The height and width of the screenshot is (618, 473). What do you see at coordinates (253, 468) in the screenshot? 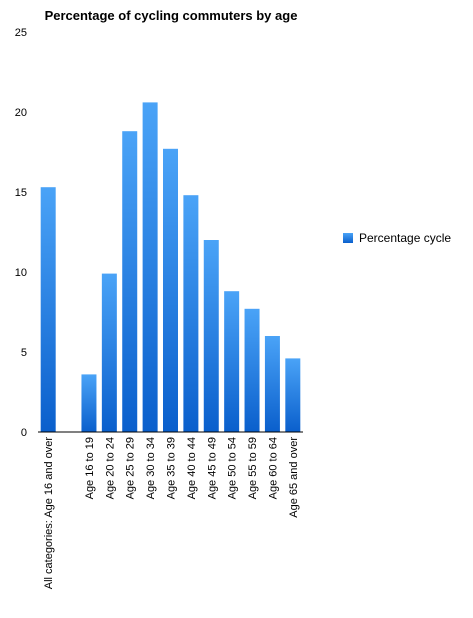
I see `x-tick-label-age-55-to-59: Age 55 to 59` at bounding box center [253, 468].